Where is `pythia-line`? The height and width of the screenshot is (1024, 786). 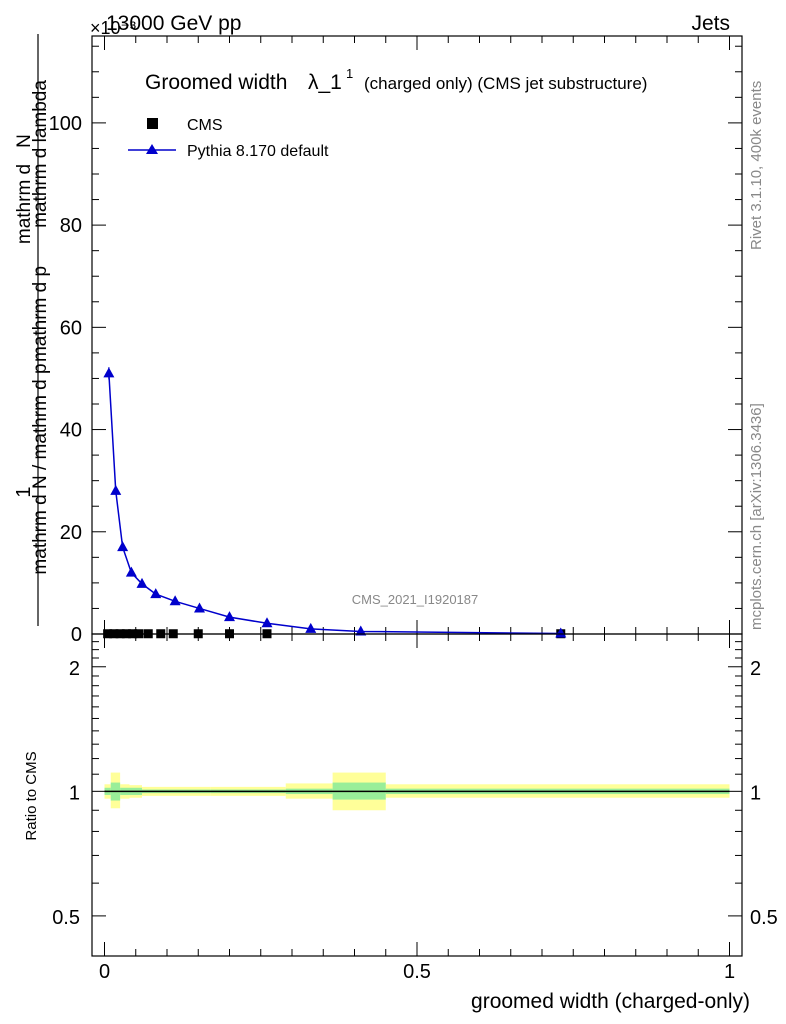
pythia-line is located at coordinates (334, 504).